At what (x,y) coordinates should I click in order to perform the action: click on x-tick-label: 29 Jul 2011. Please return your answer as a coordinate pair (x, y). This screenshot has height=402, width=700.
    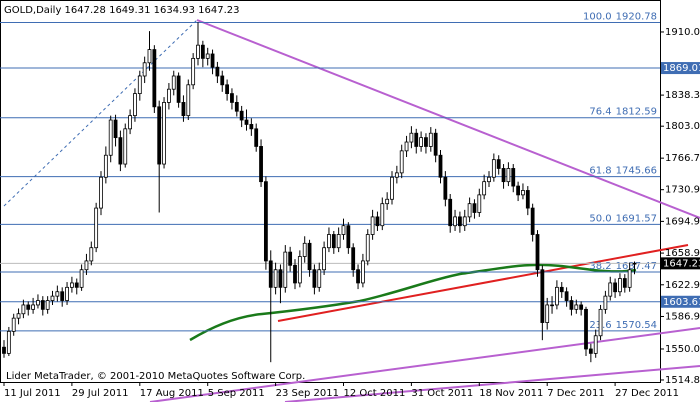
    Looking at the image, I should click on (100, 393).